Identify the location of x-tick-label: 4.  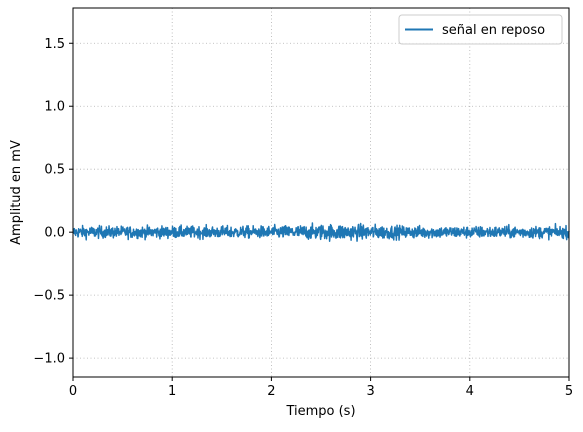
(470, 391).